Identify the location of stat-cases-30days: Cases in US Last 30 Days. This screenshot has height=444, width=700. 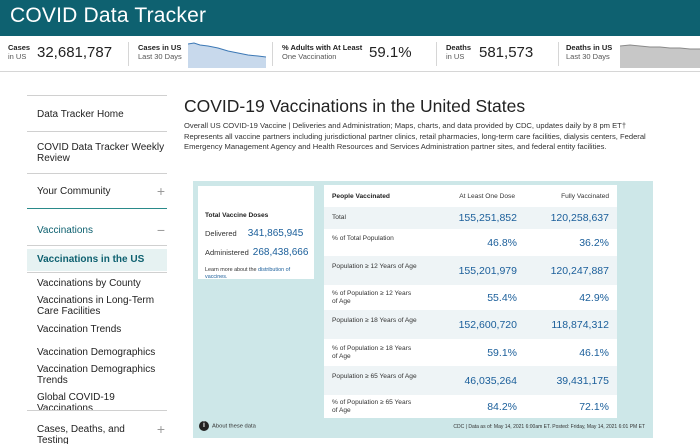
(203, 54).